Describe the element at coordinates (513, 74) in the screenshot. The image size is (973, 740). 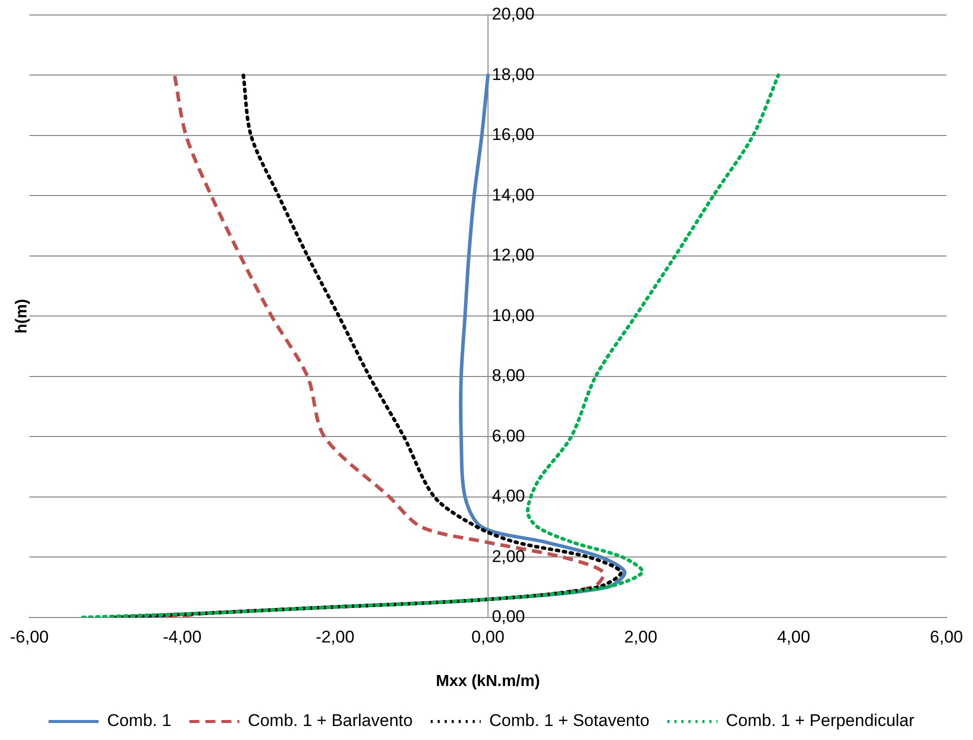
I see `y-tick-label: 18,00` at that location.